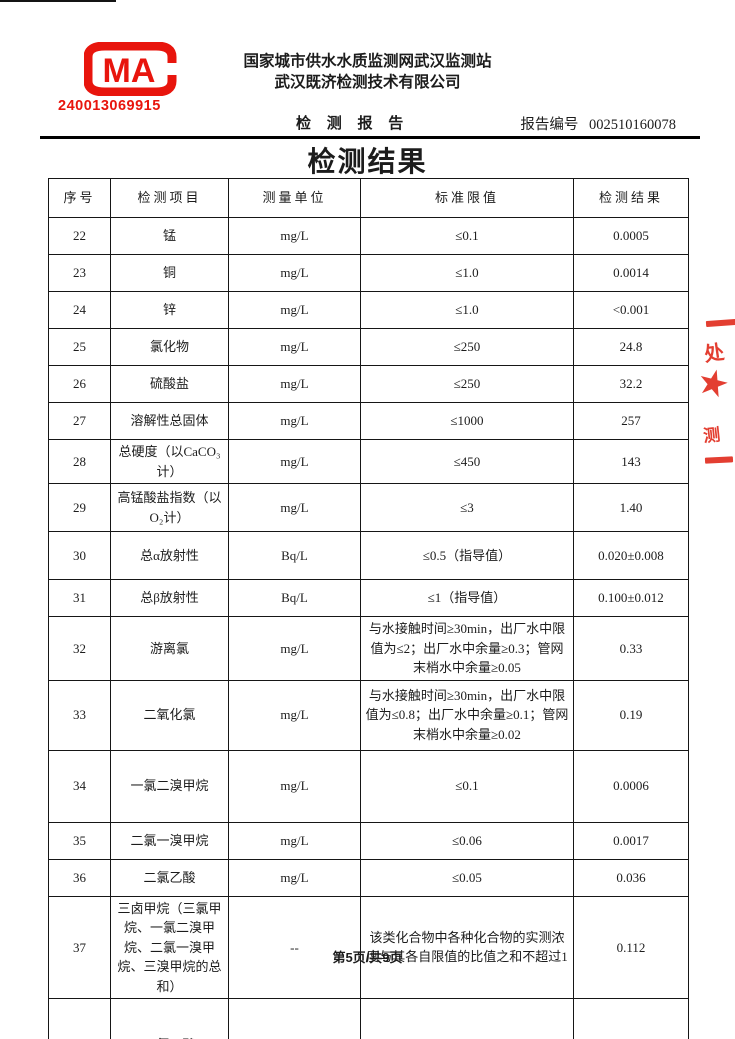 This screenshot has height=1039, width=735. I want to click on seal-border-top, so click(720, 323).